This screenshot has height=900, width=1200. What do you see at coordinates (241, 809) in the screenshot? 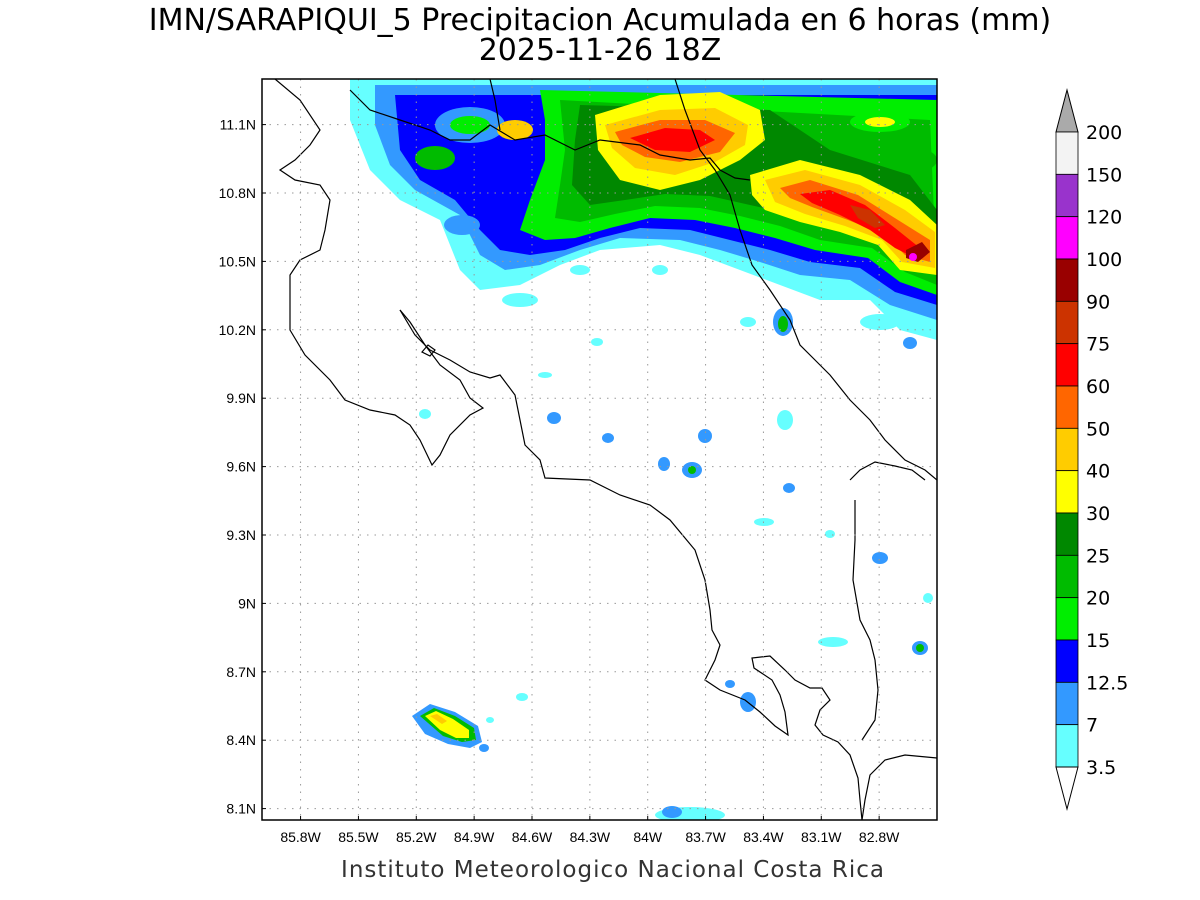
I see `lat-tick-label: 8.1N` at bounding box center [241, 809].